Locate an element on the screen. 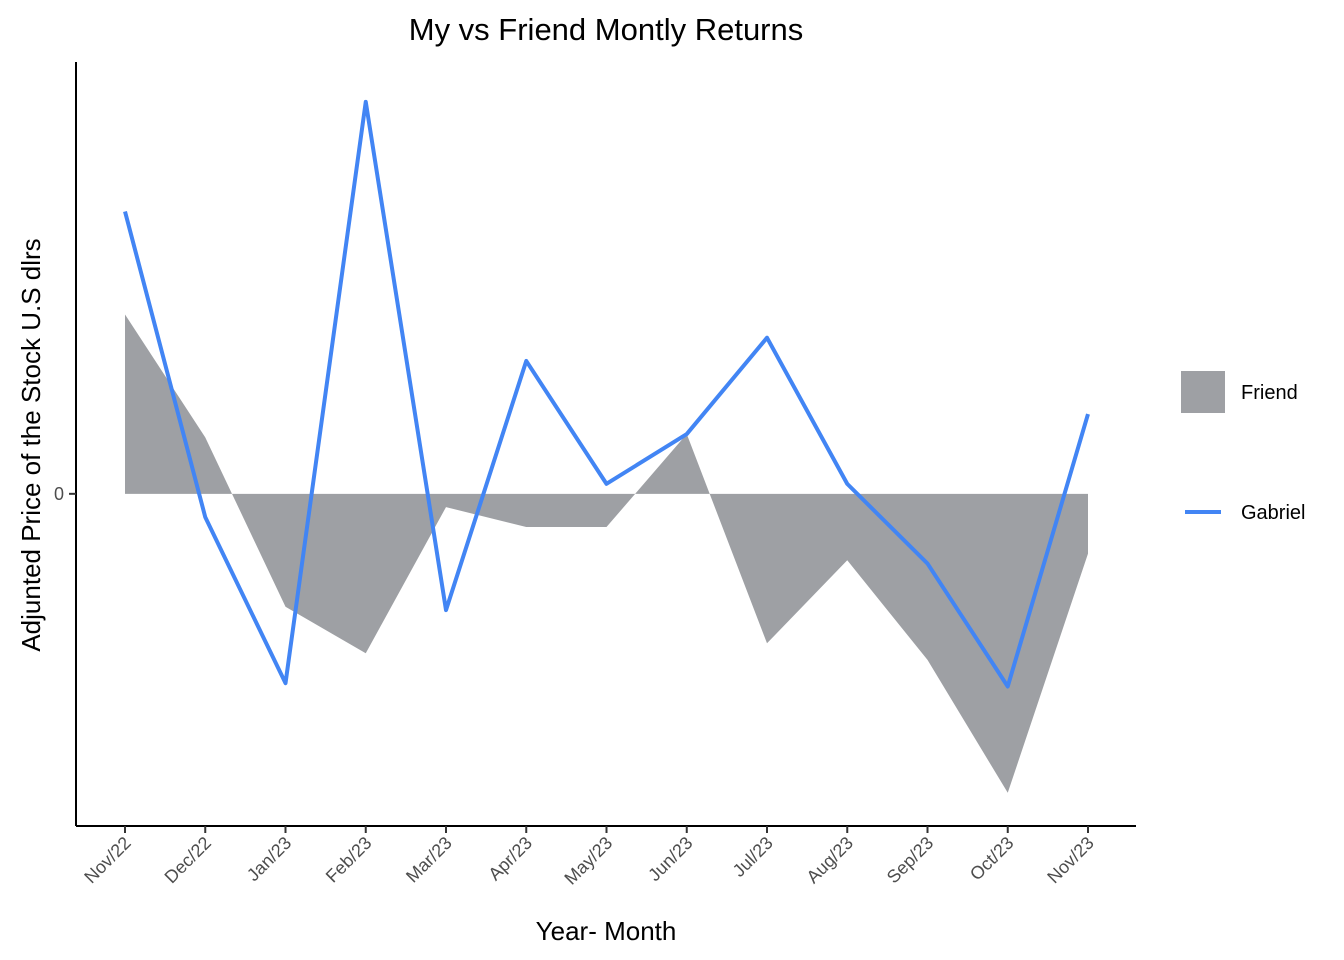  x-tick-label: Jul/23 is located at coordinates (753, 857).